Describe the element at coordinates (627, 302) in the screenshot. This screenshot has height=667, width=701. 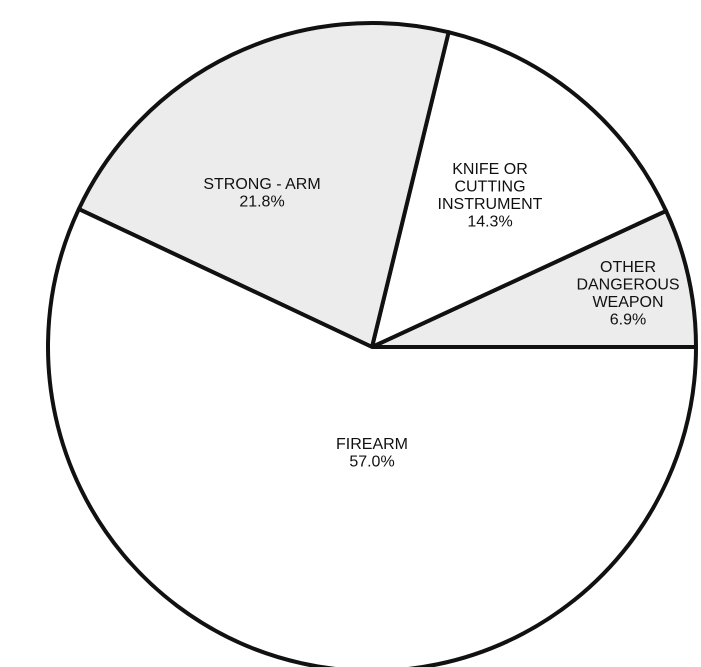
I see `slice-label: WEAPON` at that location.